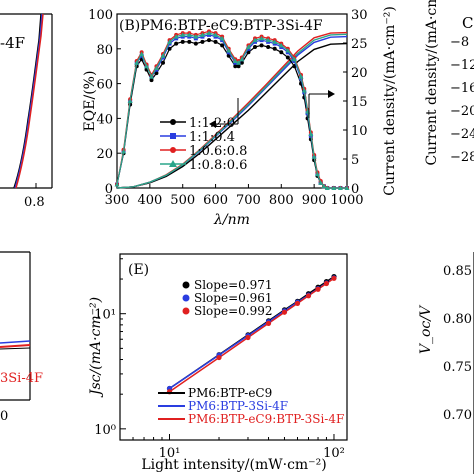  I want to click on panel-c-tick-label: −8, so click(459, 42).